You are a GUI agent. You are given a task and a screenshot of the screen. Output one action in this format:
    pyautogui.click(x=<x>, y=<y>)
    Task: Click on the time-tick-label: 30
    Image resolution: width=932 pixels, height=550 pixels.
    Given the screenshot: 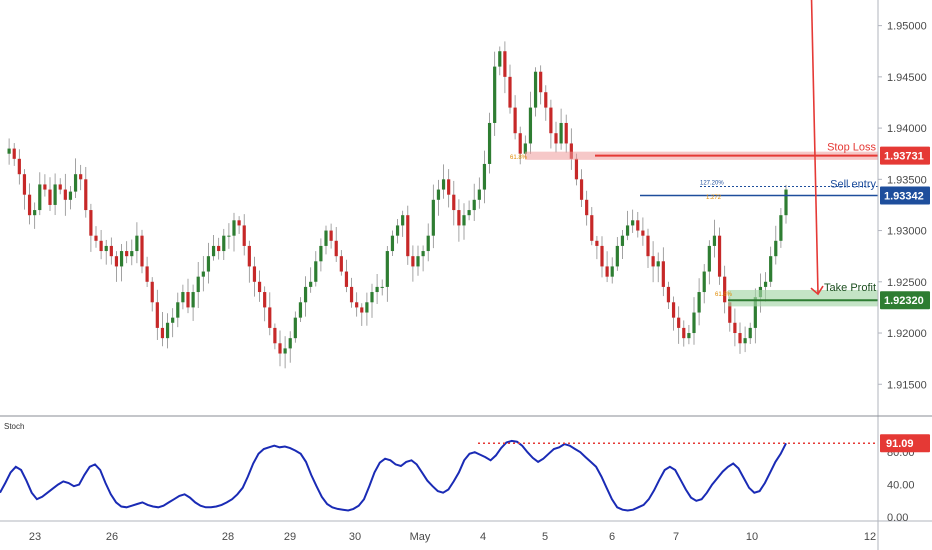 What is the action you would take?
    pyautogui.click(x=355, y=537)
    